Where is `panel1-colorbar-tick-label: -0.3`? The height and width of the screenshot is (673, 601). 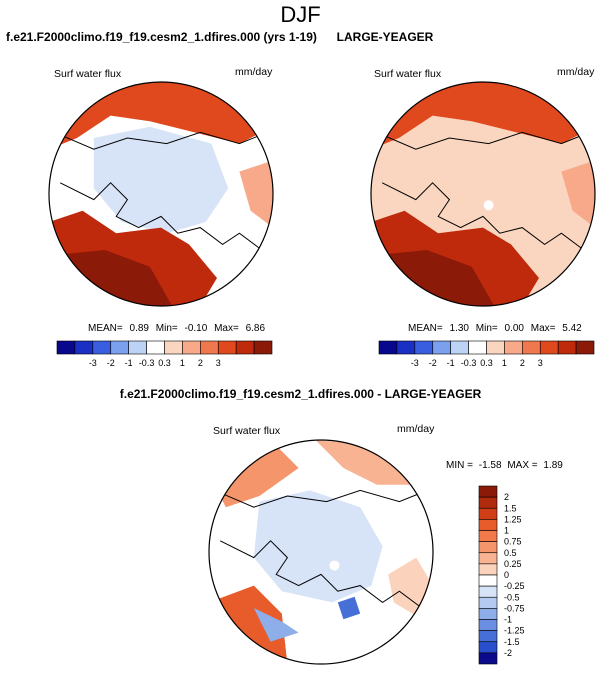 panel1-colorbar-tick-label: -0.3 is located at coordinates (147, 363).